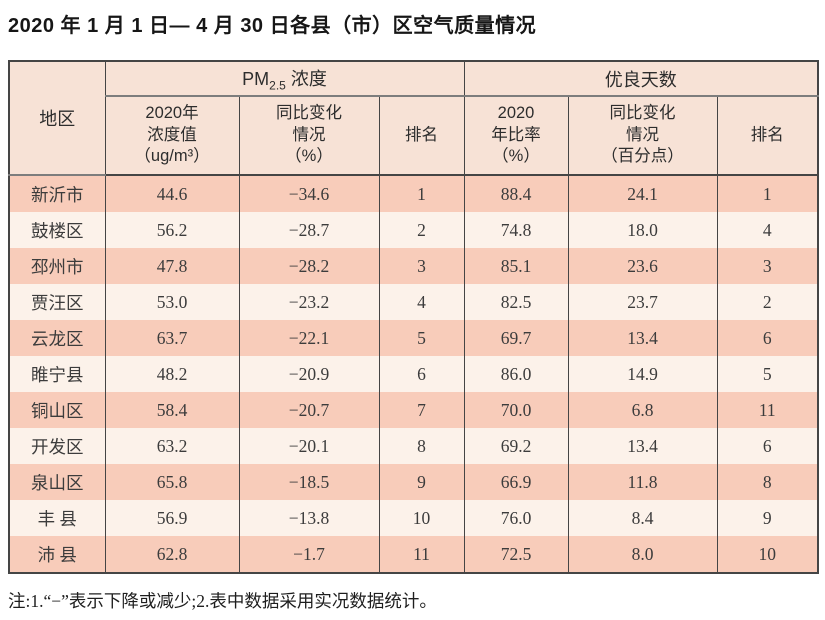 Image resolution: width=825 pixels, height=620 pixels. Describe the element at coordinates (222, 601) in the screenshot. I see `footnote: 注:1.“−”表示下降或减少;2.表中数据采用实况数据统计。` at that location.